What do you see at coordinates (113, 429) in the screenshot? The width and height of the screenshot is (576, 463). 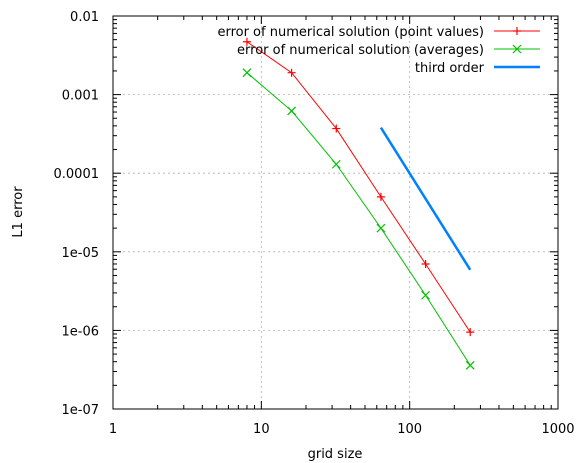 I see `x-tick-label: 1` at bounding box center [113, 429].